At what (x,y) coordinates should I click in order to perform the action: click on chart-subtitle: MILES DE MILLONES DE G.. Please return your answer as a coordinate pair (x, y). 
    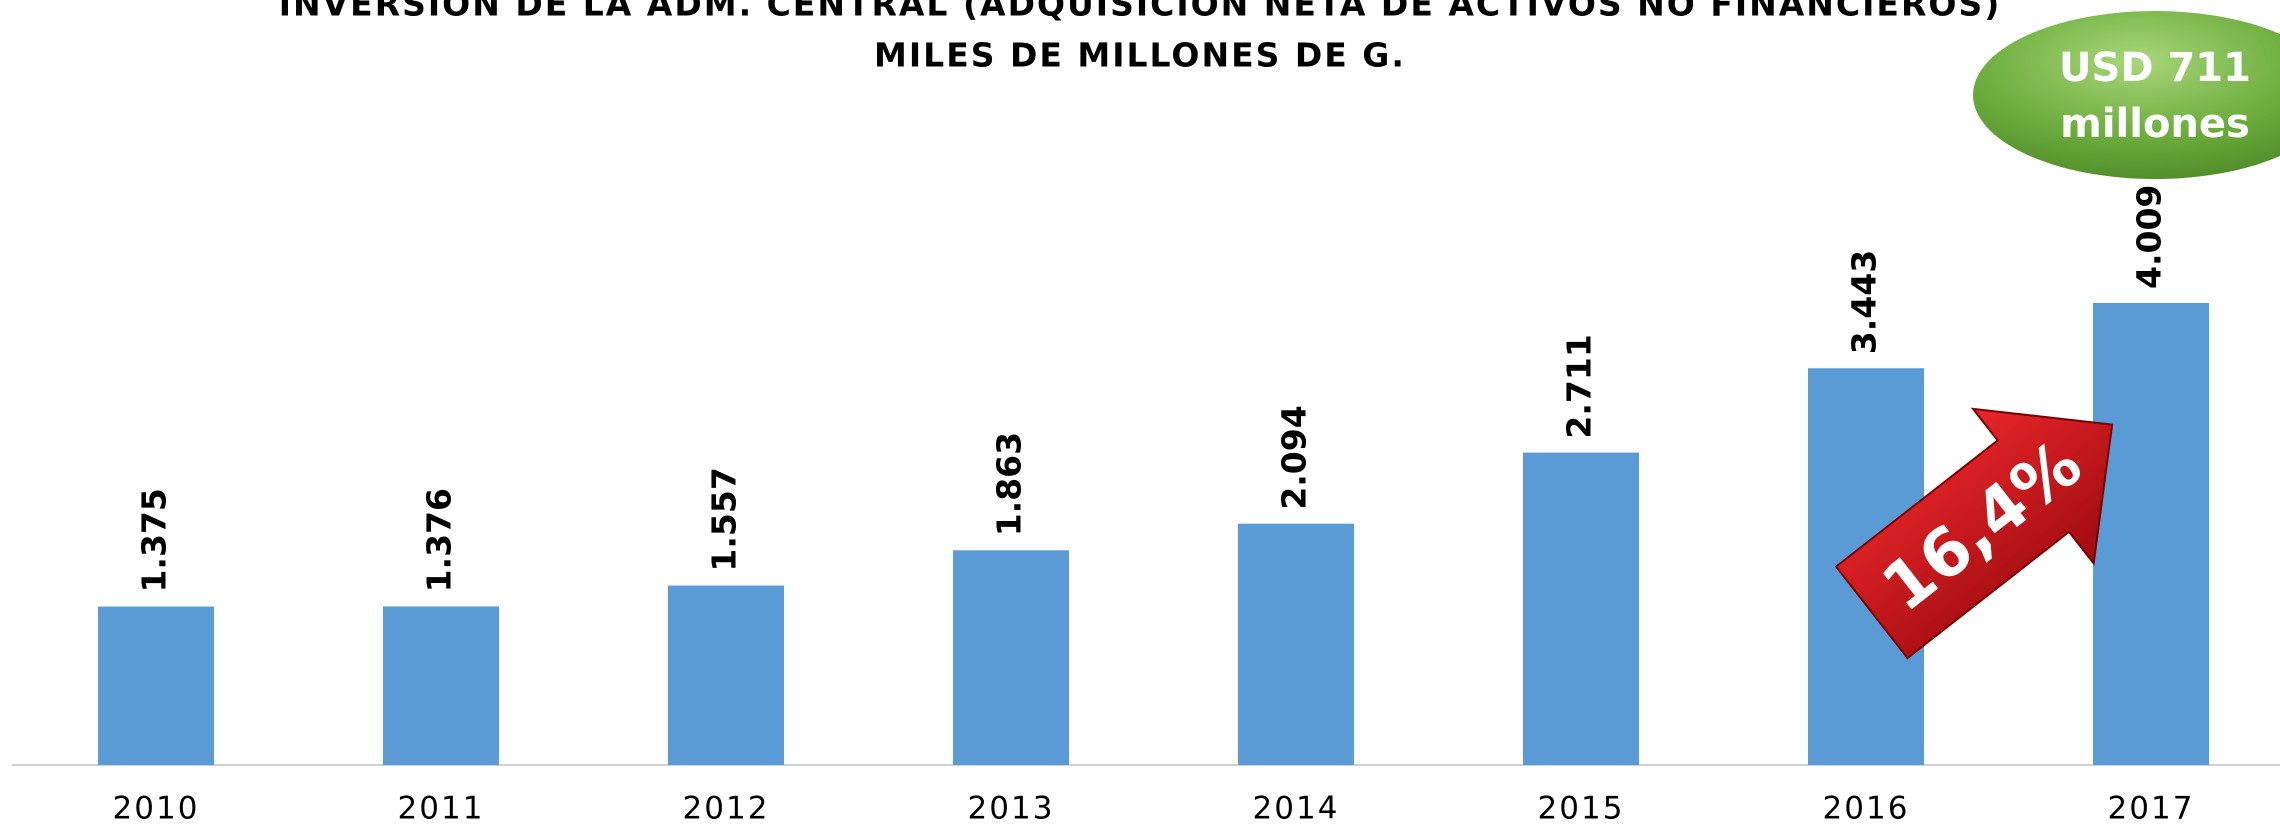
    Looking at the image, I should click on (1140, 55).